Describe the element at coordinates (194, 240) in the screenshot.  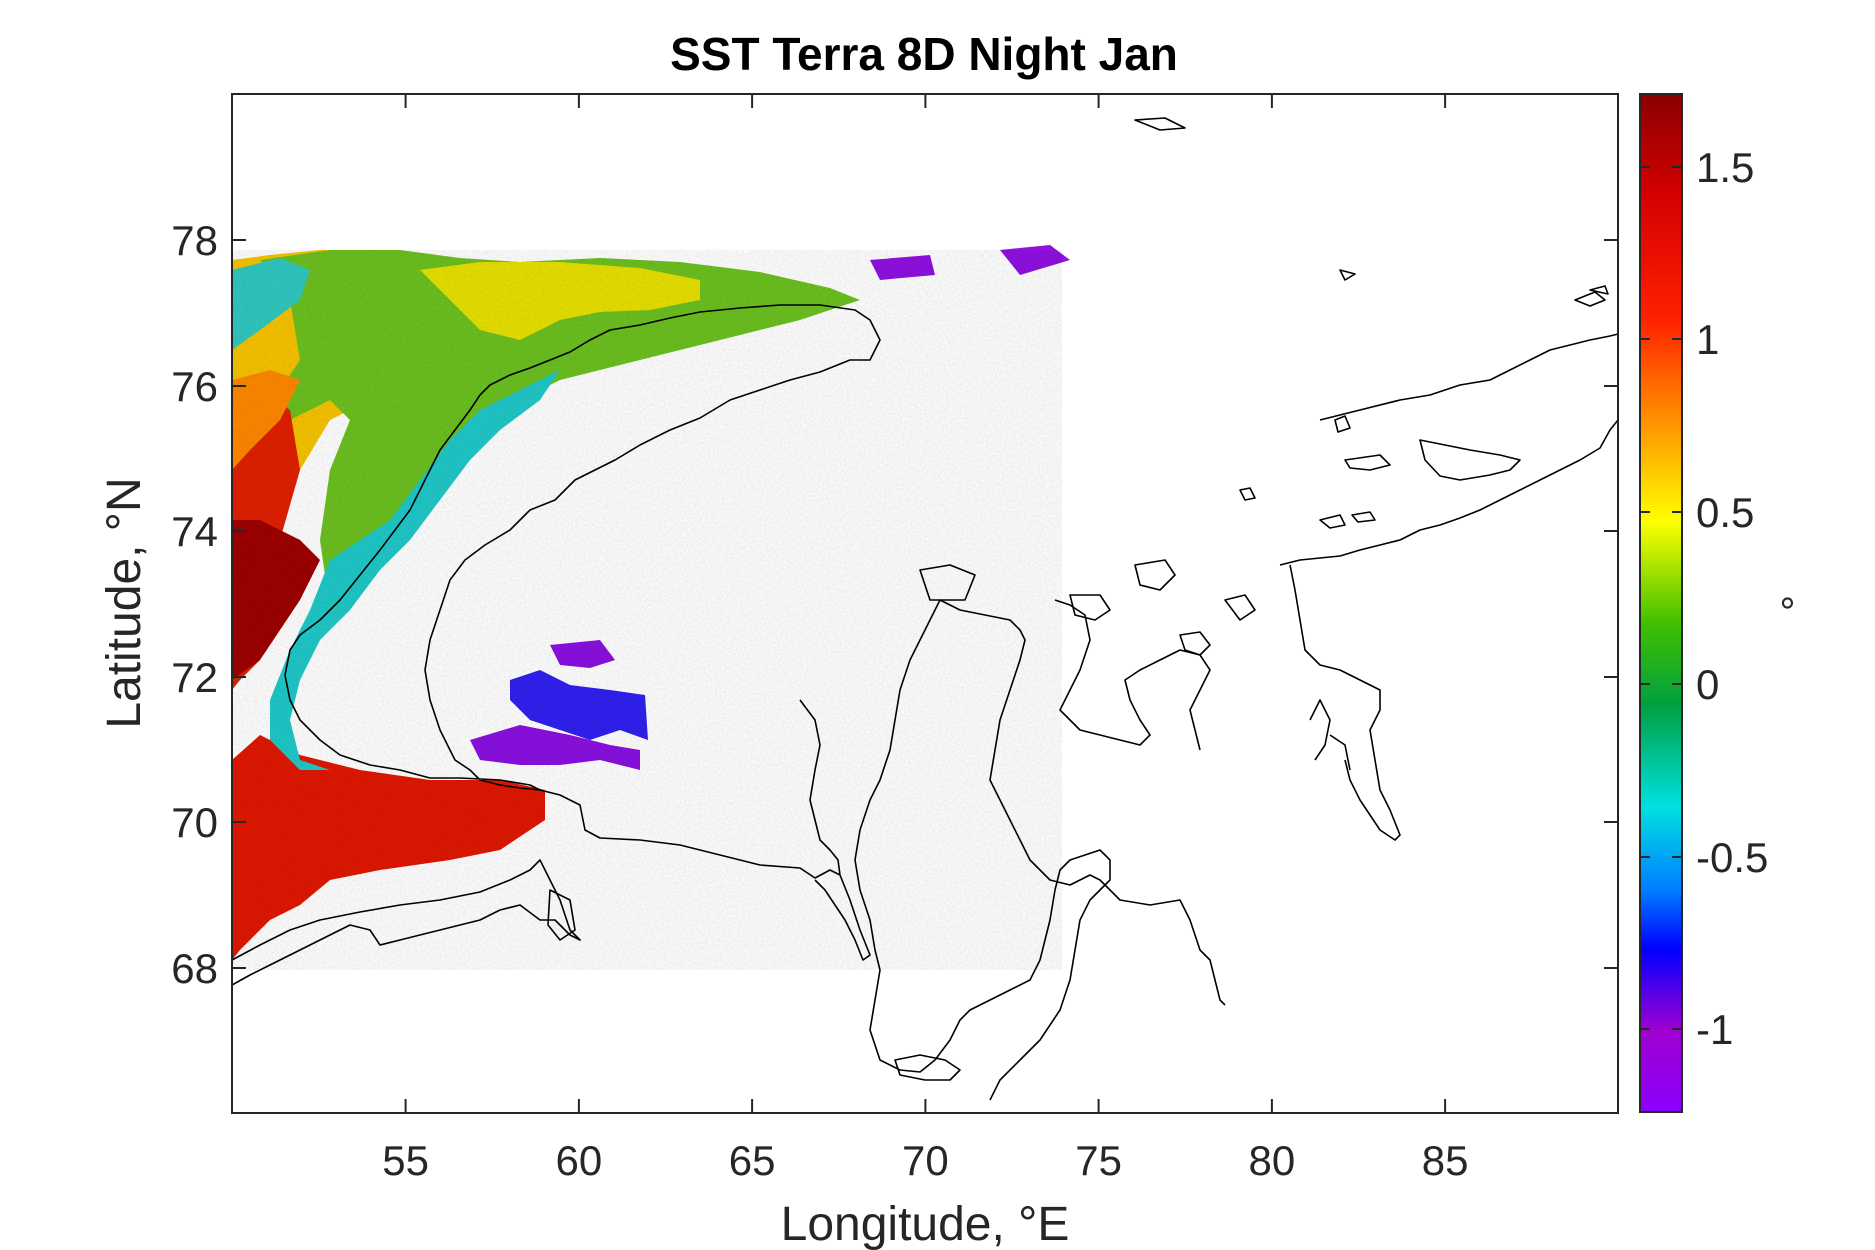
I see `y-tick-label: 78` at that location.